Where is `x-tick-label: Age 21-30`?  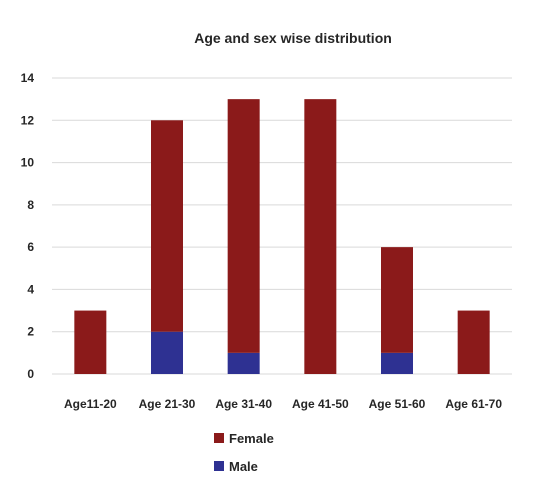 x-tick-label: Age 21-30 is located at coordinates (167, 404).